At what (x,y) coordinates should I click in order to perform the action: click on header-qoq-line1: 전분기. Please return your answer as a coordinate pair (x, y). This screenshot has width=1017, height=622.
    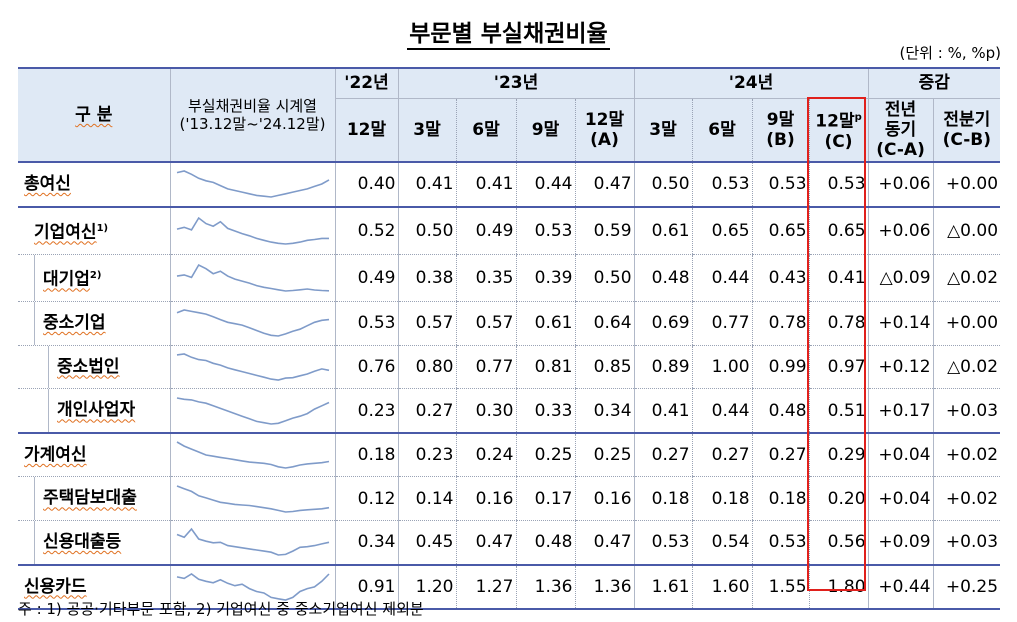
    Looking at the image, I should click on (967, 119).